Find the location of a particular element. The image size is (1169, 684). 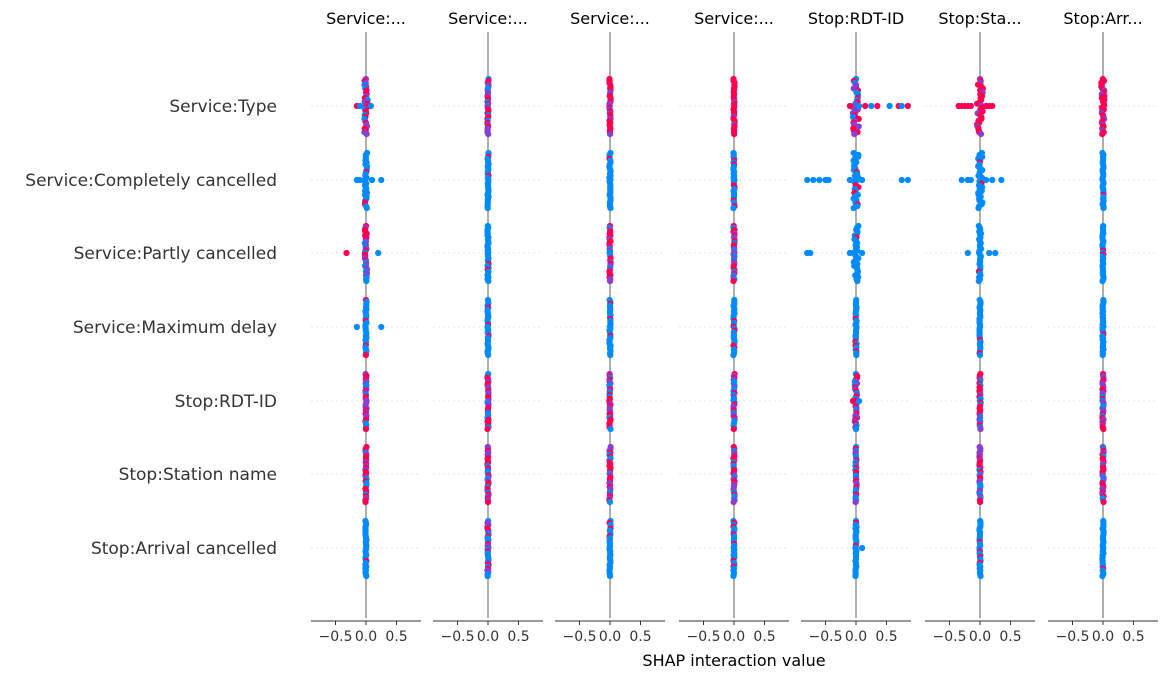

row-label: Service:Maximum delay is located at coordinates (175, 328).